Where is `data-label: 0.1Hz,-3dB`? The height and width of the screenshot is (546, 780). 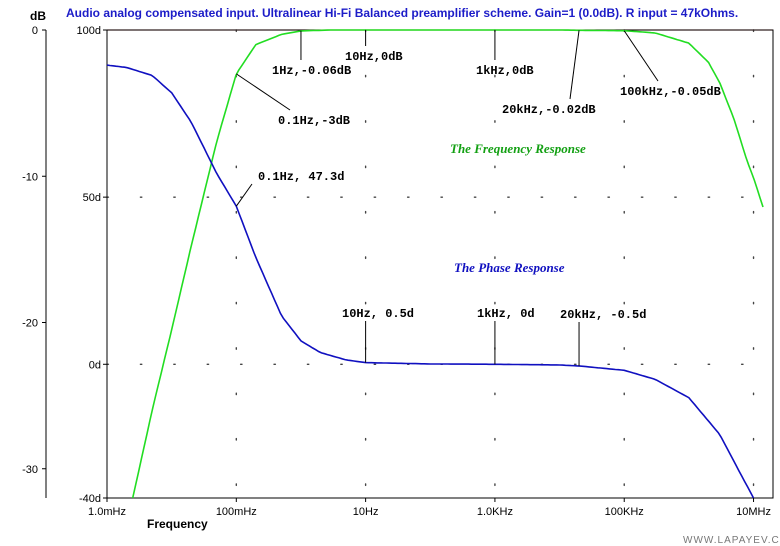
data-label: 0.1Hz,-3dB is located at coordinates (314, 121).